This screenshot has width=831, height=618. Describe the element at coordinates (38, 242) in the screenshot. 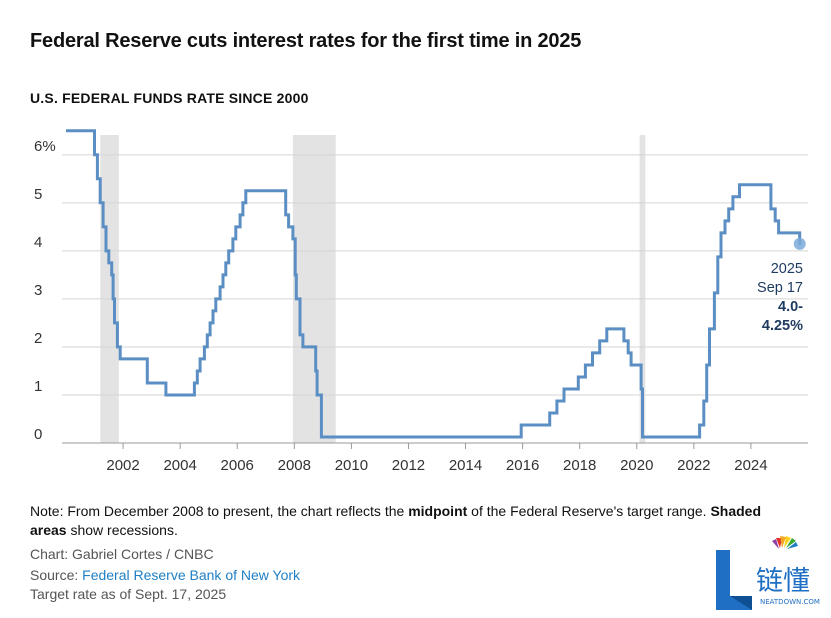

I see `y-tick-label-4: 4` at that location.